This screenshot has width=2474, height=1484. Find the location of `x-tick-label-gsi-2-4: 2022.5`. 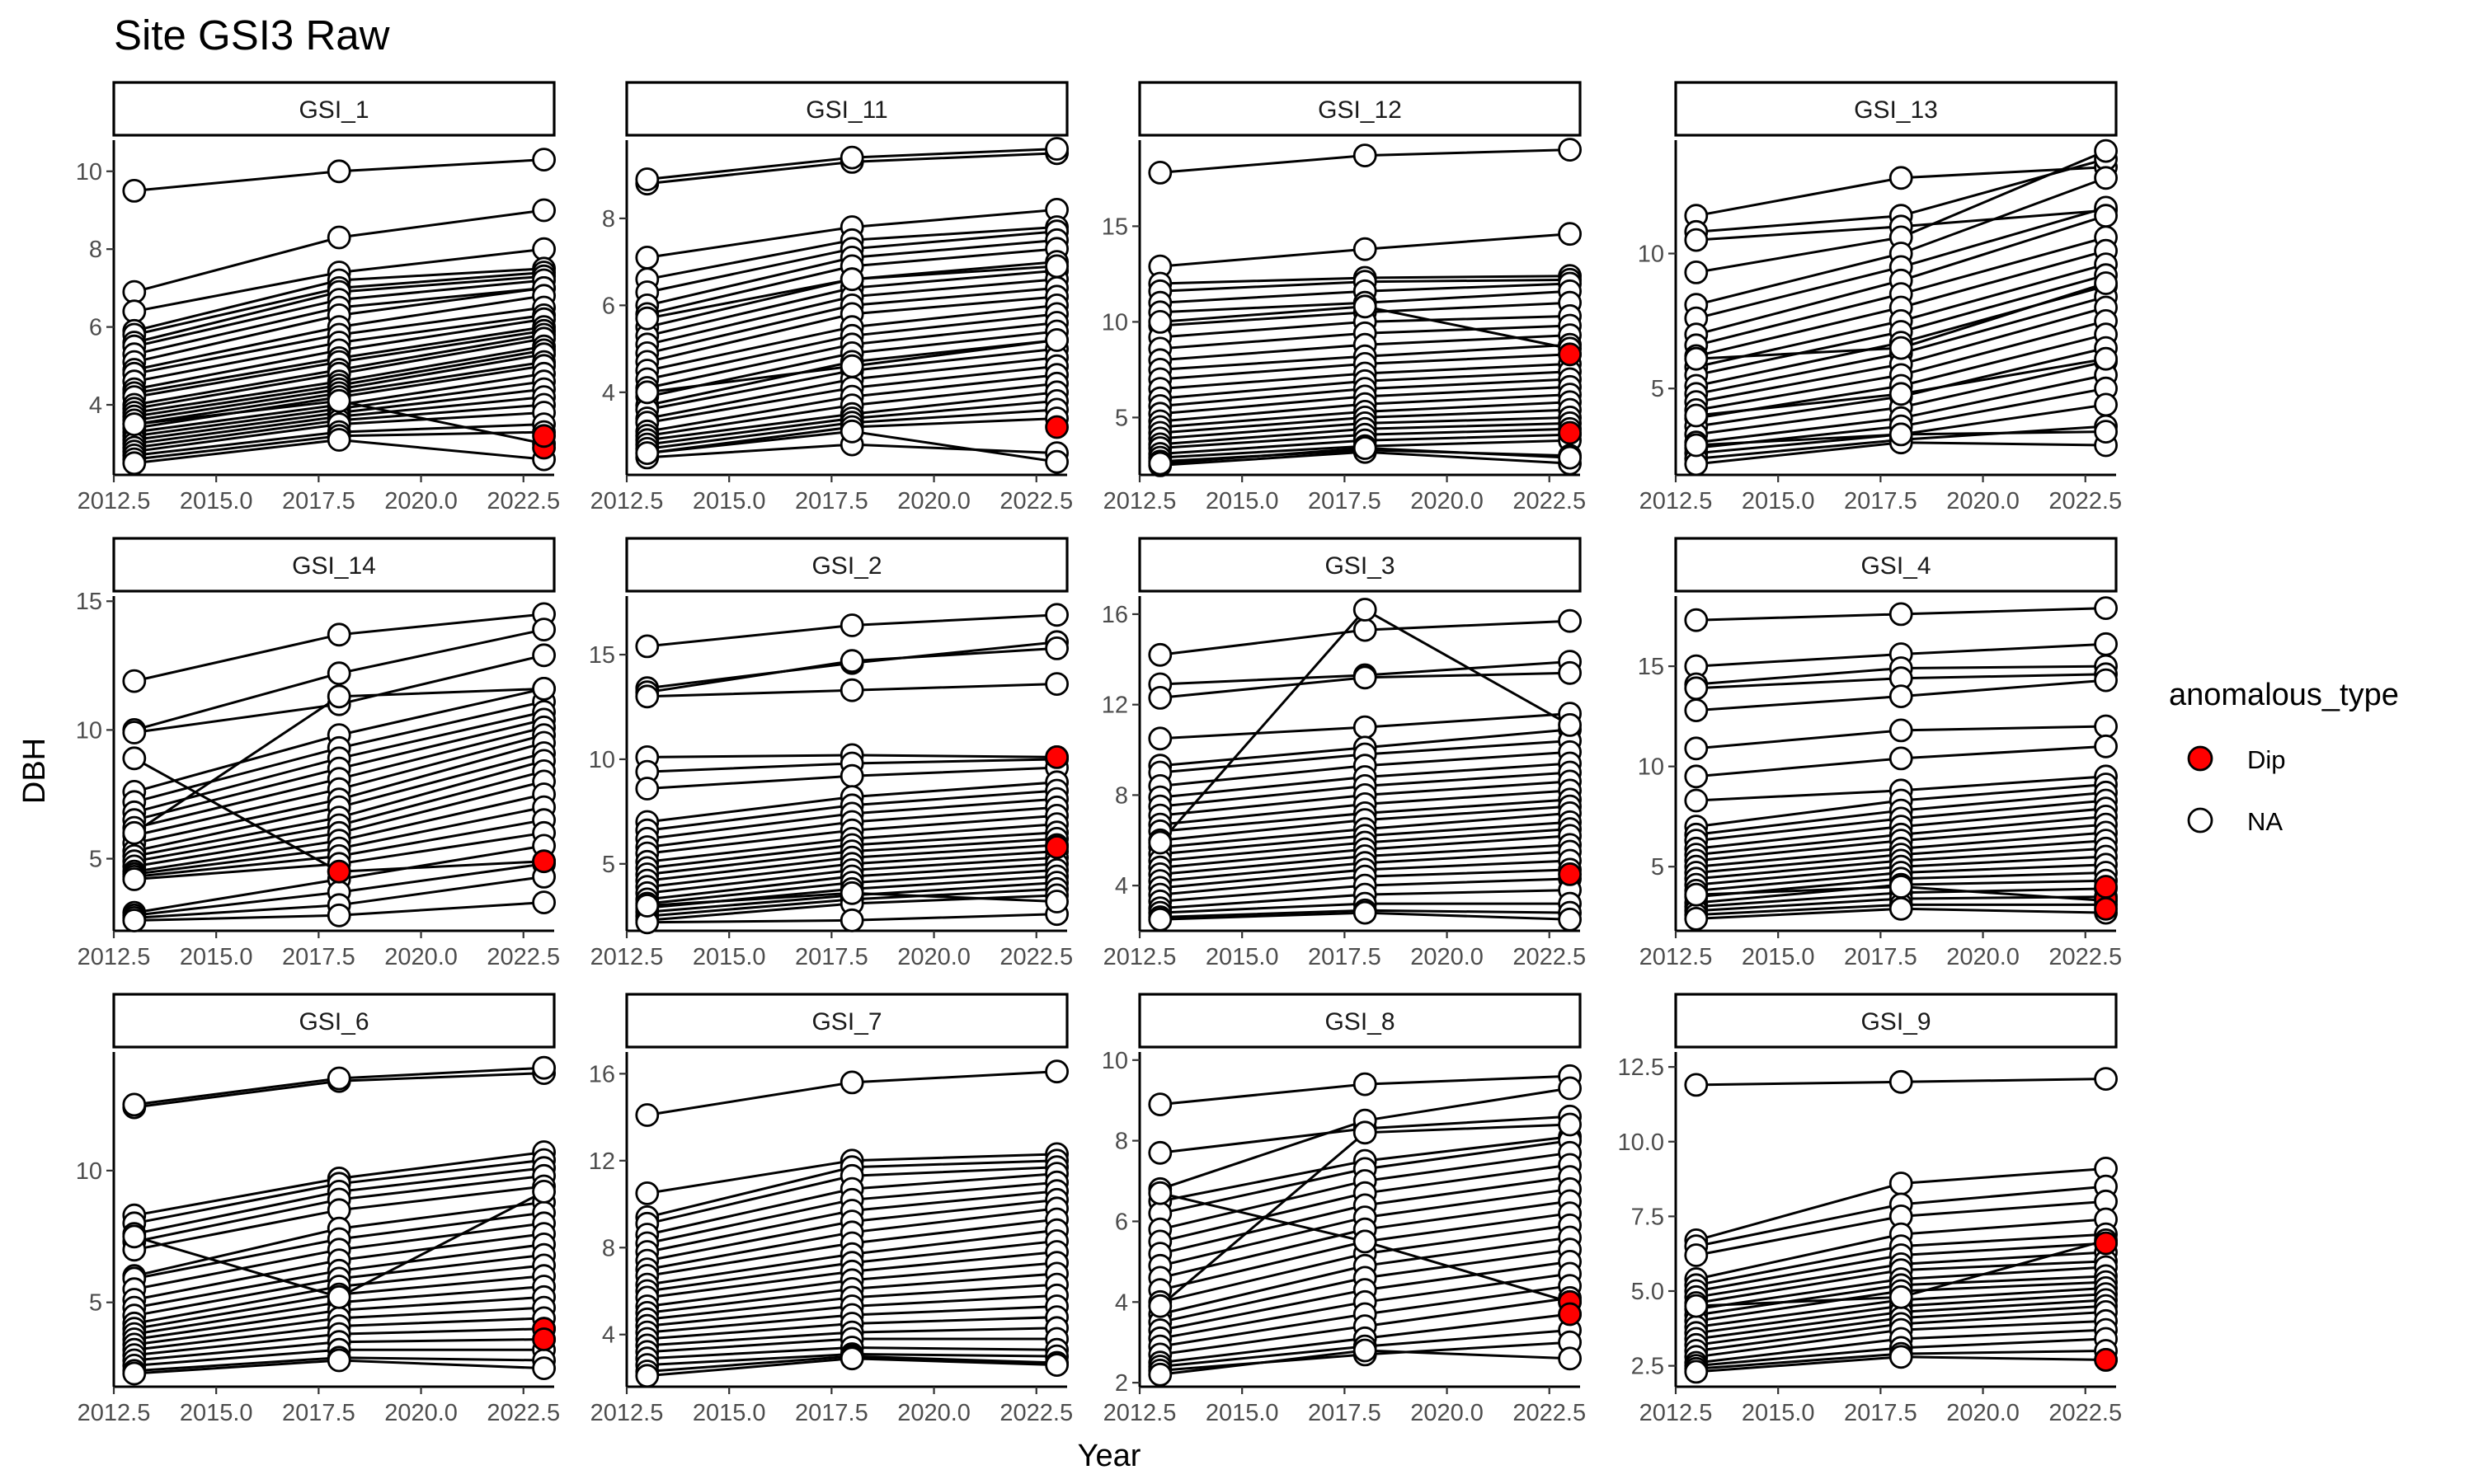

x-tick-label-gsi-2-4: 2022.5 is located at coordinates (1036, 957).